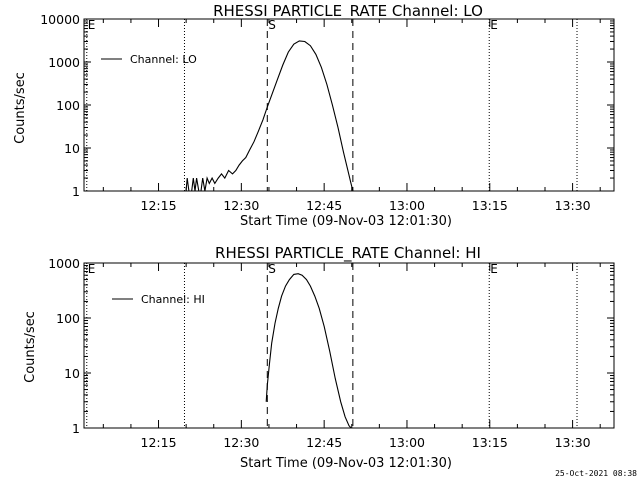 Image resolution: width=640 pixels, height=480 pixels. Describe the element at coordinates (324, 442) in the screenshot. I see `x-tick-label-hi: 12:45` at that location.